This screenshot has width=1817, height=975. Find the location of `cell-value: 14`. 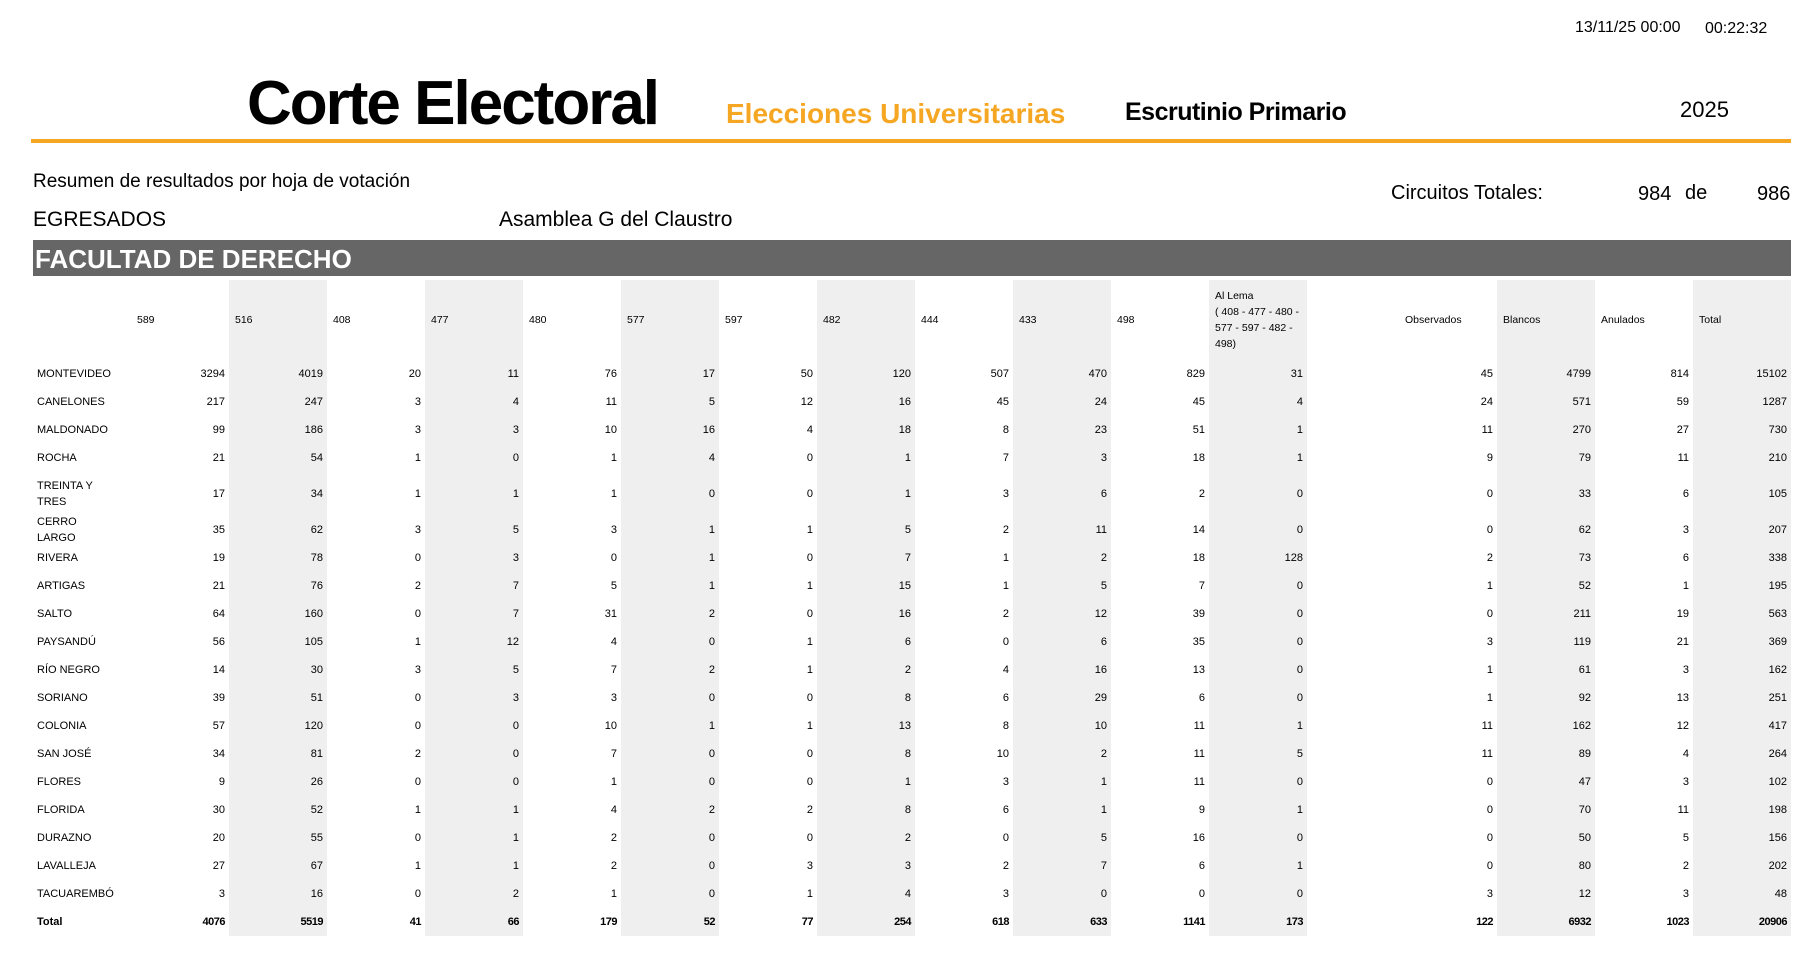

cell-value: 14 is located at coordinates (218, 670).